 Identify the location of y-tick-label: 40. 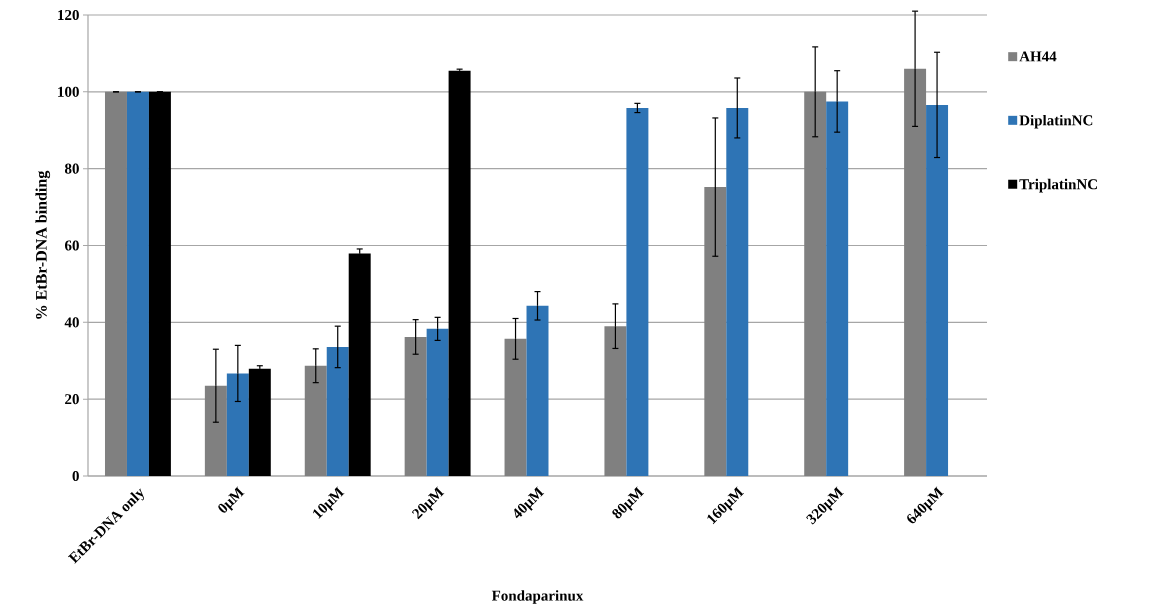
(71, 322).